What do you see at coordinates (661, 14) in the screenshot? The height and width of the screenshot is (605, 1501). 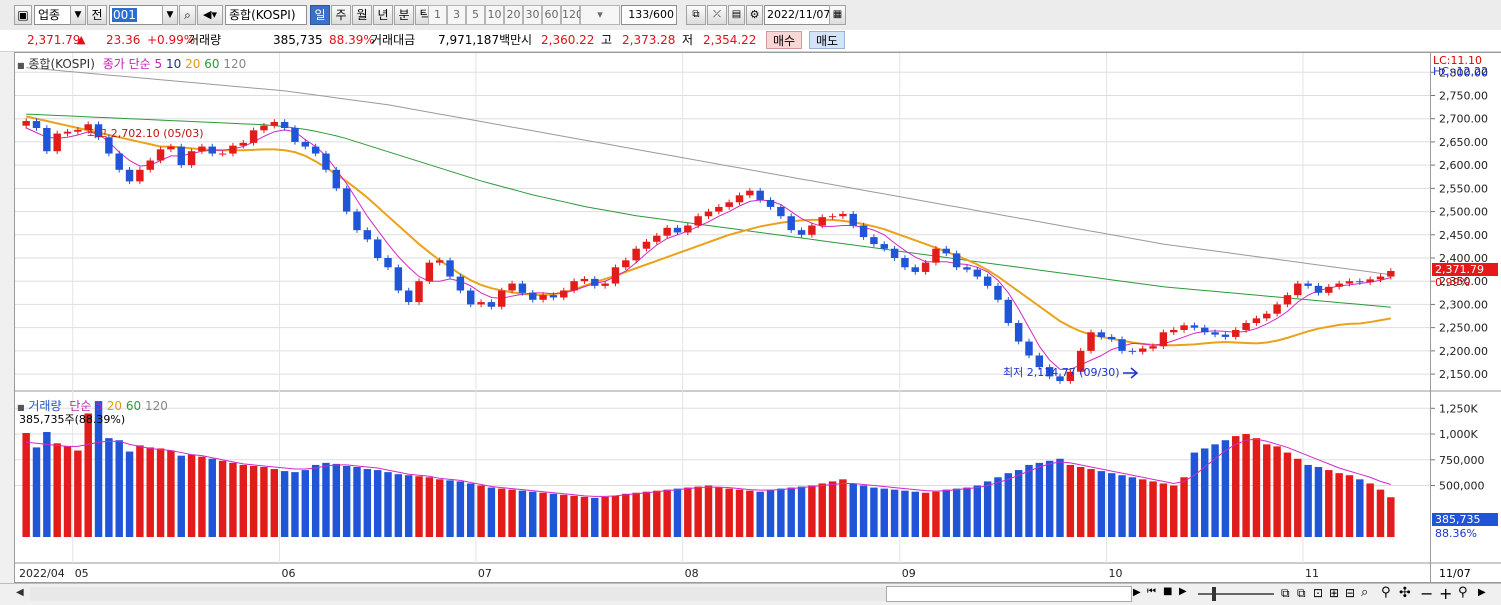 I see `count-total: /600` at bounding box center [661, 14].